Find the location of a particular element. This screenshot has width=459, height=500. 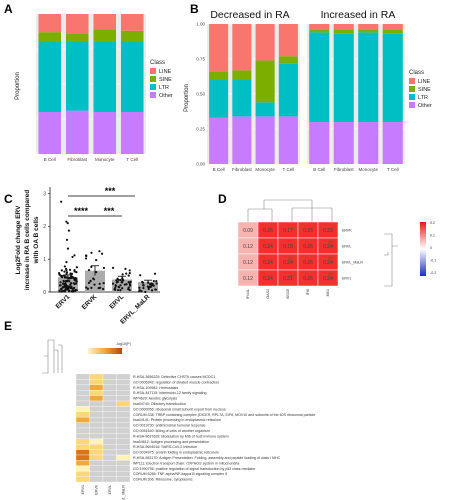

legend-label-other: Other is located at coordinates (425, 106).